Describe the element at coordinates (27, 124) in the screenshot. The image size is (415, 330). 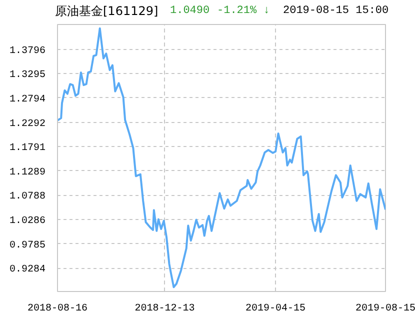
I see `y-tick-label: 1.2292` at that location.